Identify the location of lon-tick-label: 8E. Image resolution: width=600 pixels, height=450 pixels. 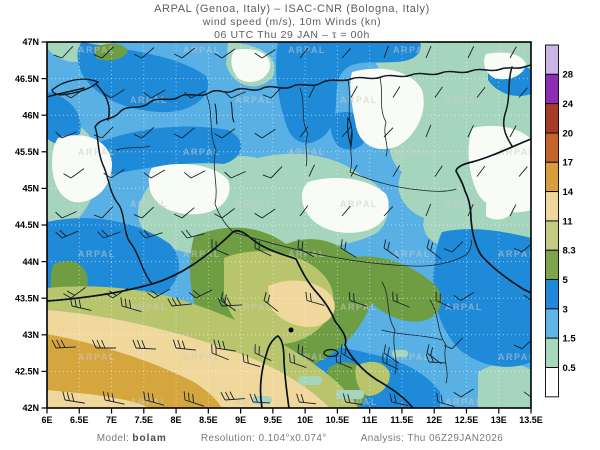
(176, 420).